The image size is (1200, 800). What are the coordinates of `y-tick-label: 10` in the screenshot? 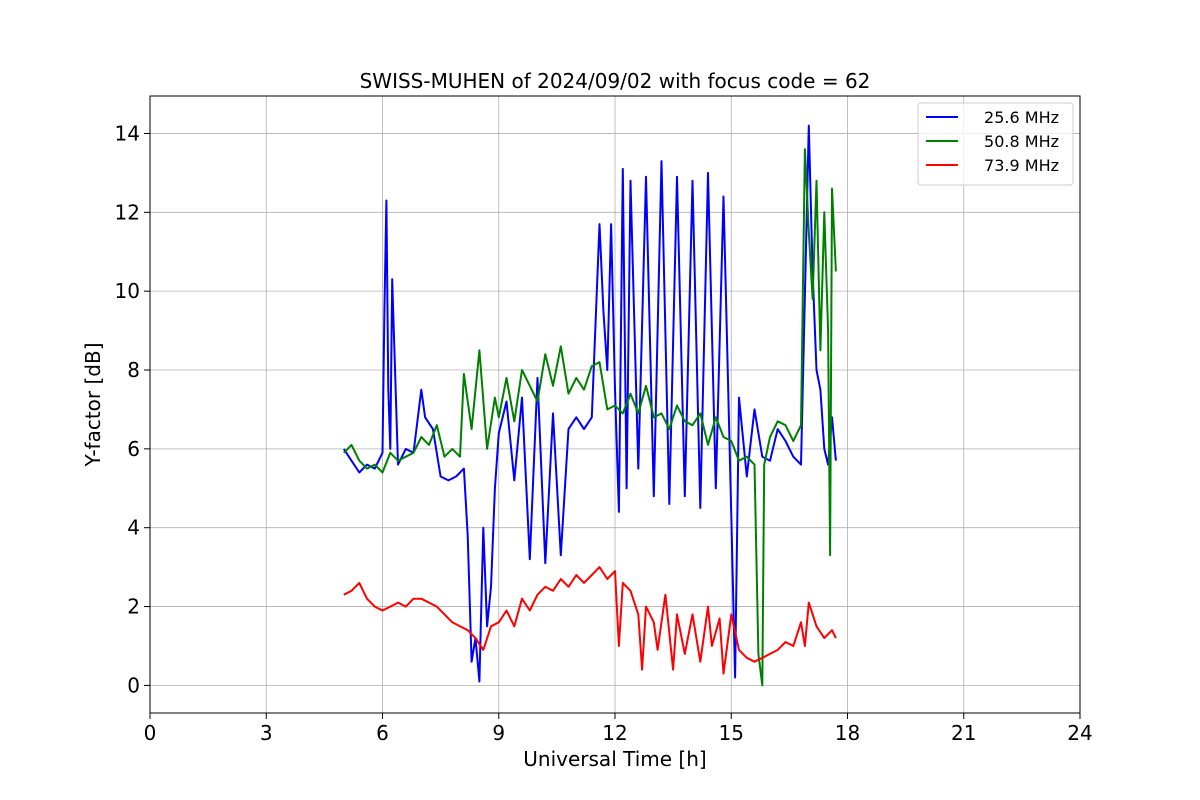 It's located at (127, 291).